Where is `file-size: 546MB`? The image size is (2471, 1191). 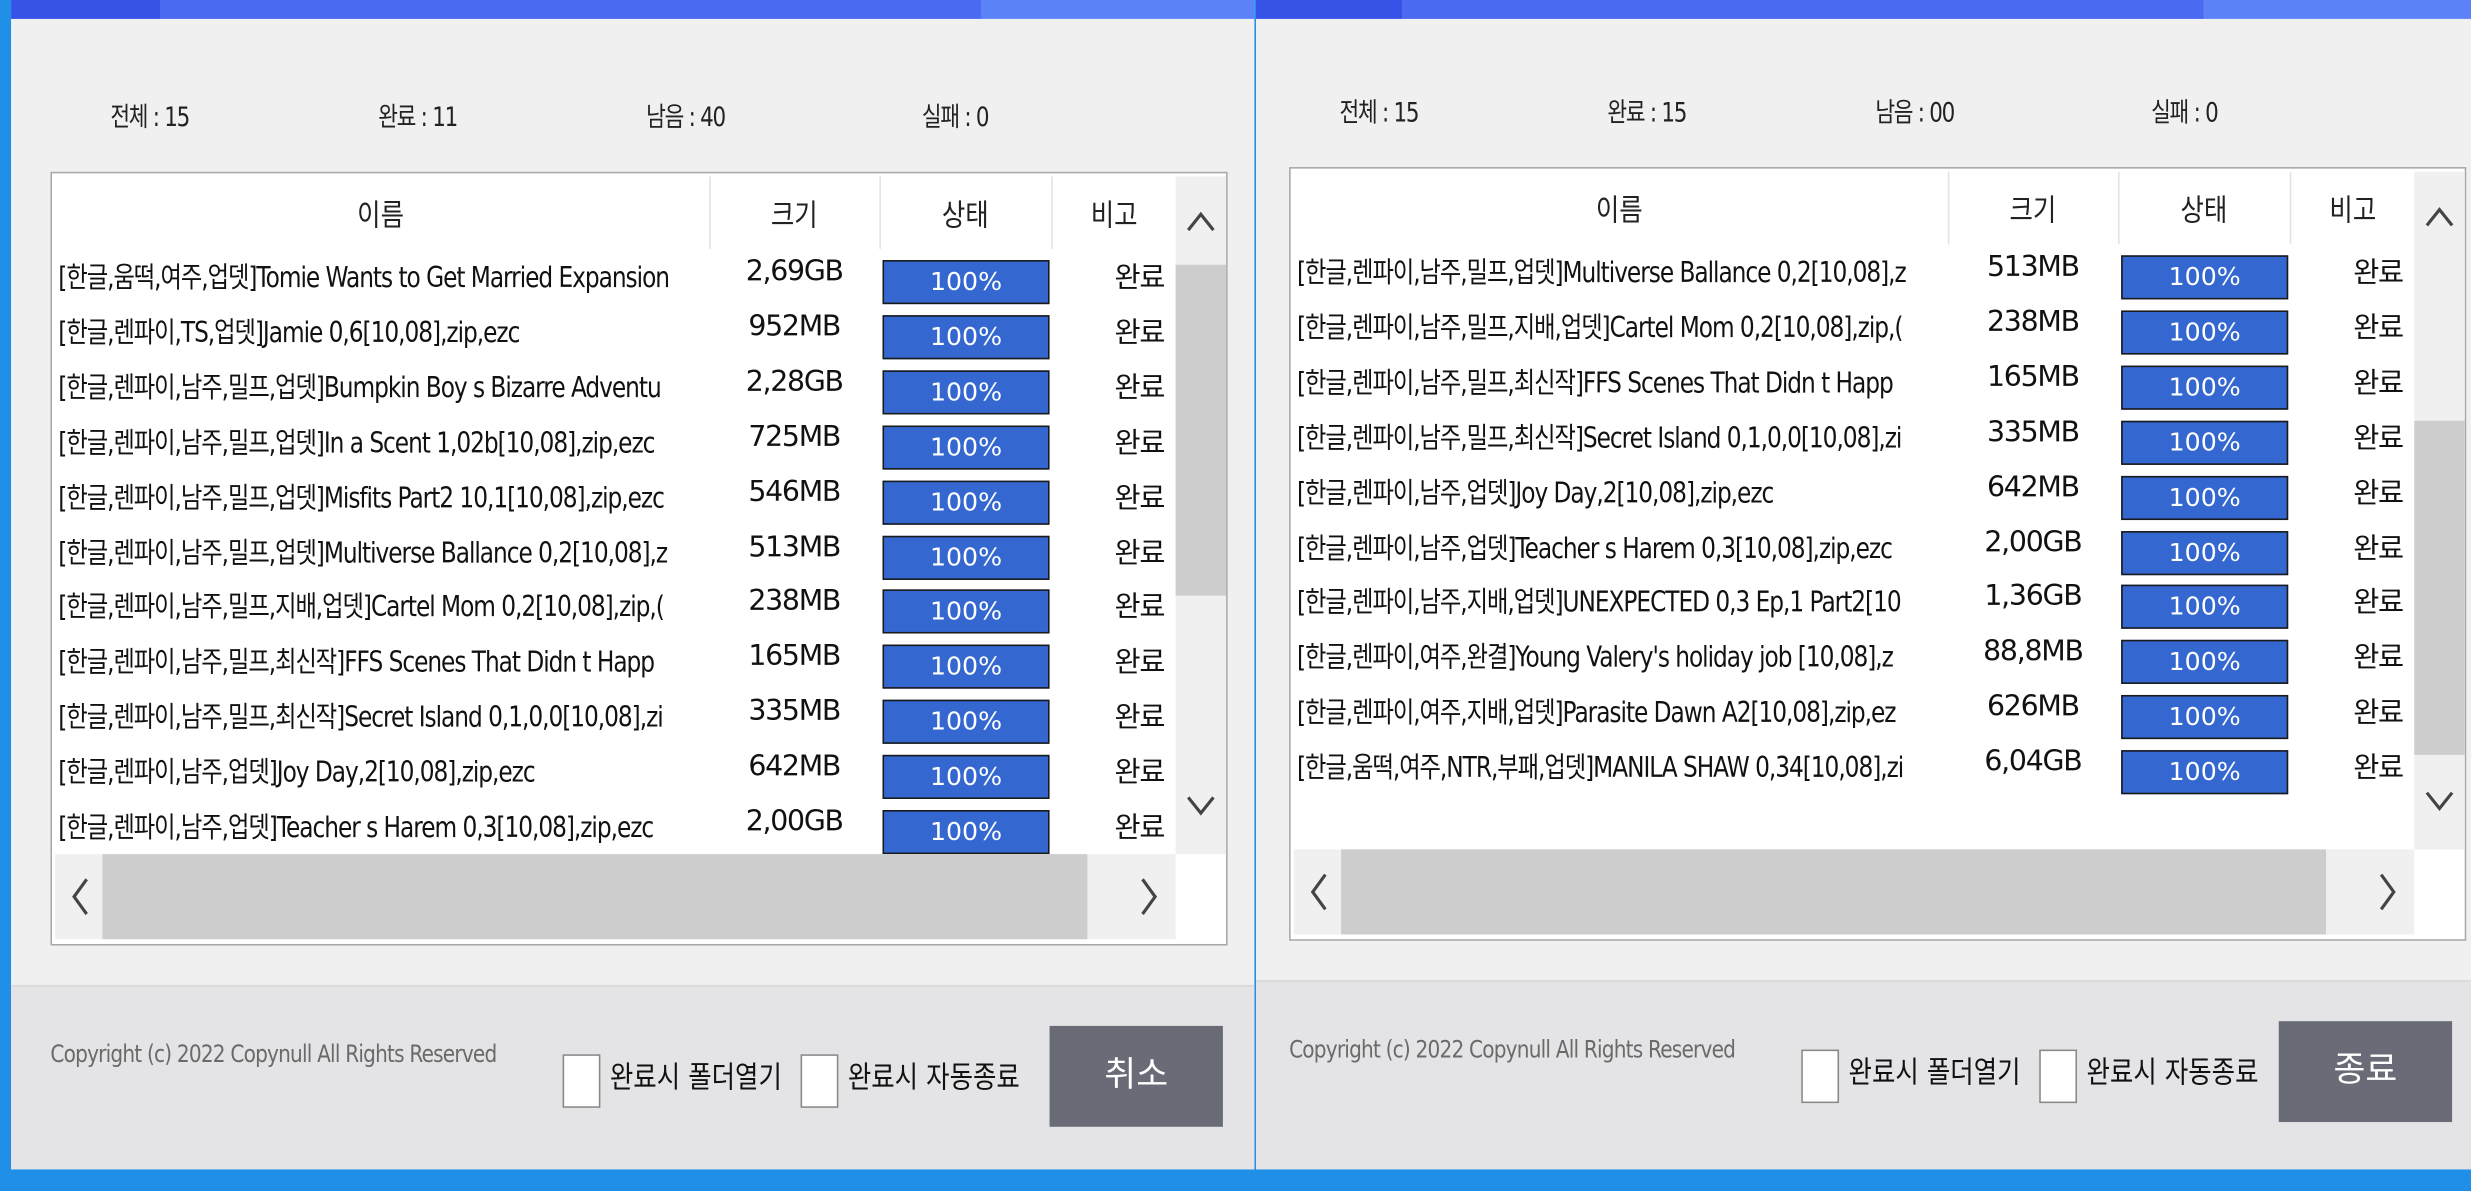
file-size: 546MB is located at coordinates (794, 492).